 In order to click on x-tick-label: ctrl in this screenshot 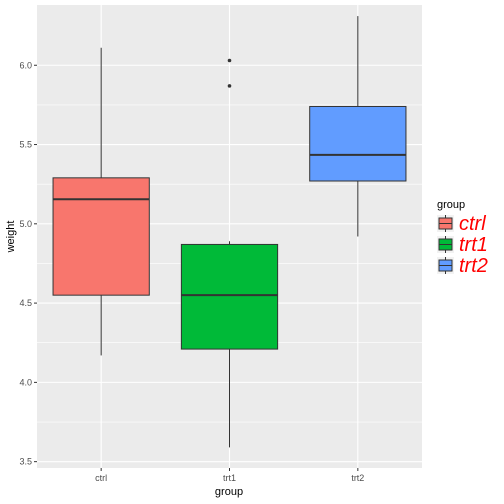, I will do `click(101, 478)`.